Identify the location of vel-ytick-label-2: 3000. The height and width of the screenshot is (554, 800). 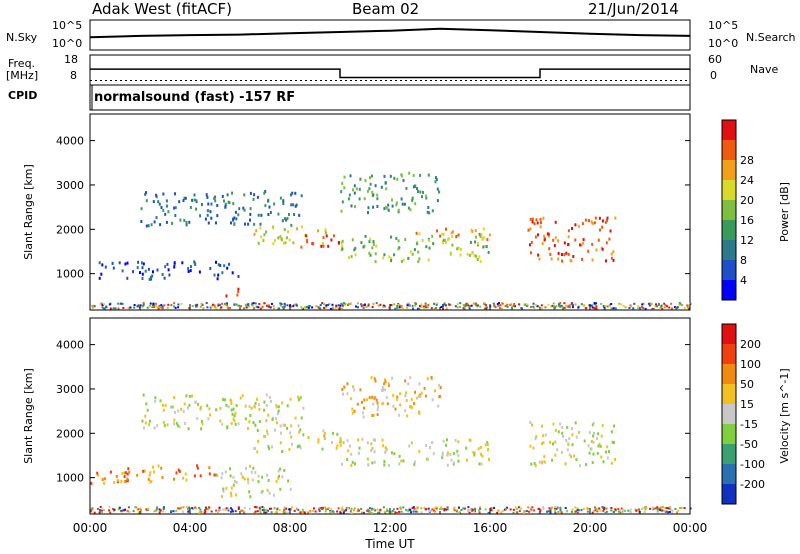
(70, 389).